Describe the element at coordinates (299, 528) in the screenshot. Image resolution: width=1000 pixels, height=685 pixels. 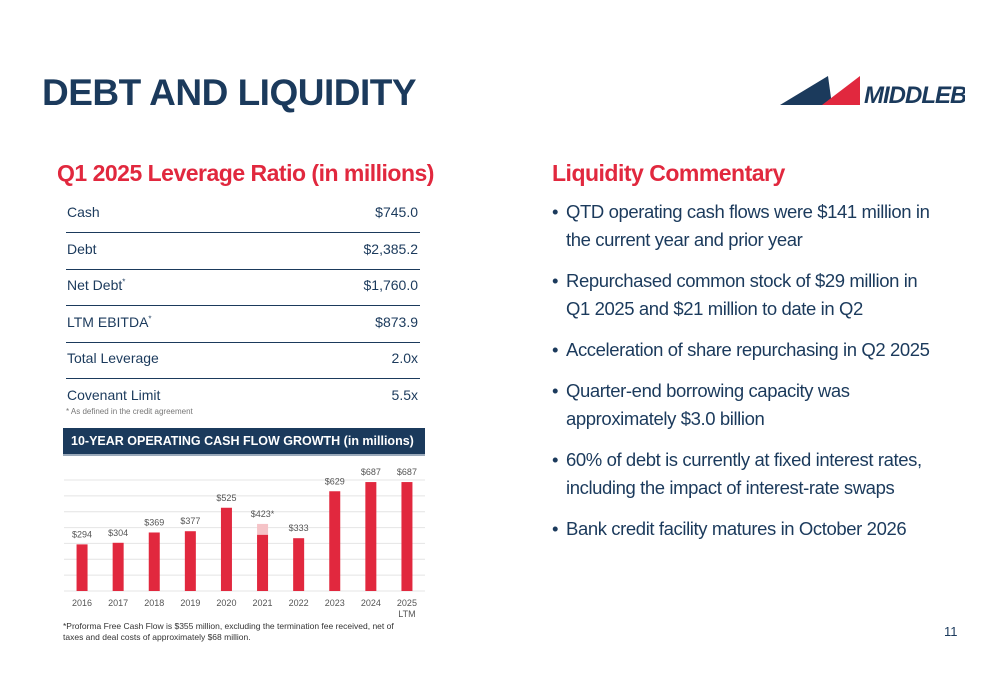
I see `value-label: $333` at that location.